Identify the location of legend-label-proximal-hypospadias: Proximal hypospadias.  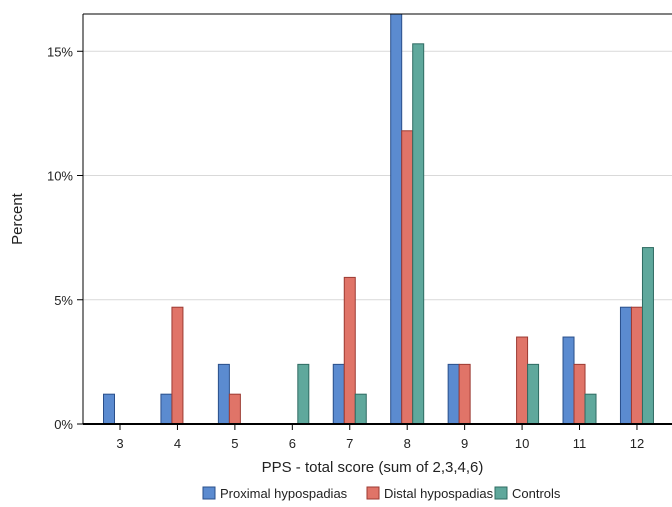
(284, 493).